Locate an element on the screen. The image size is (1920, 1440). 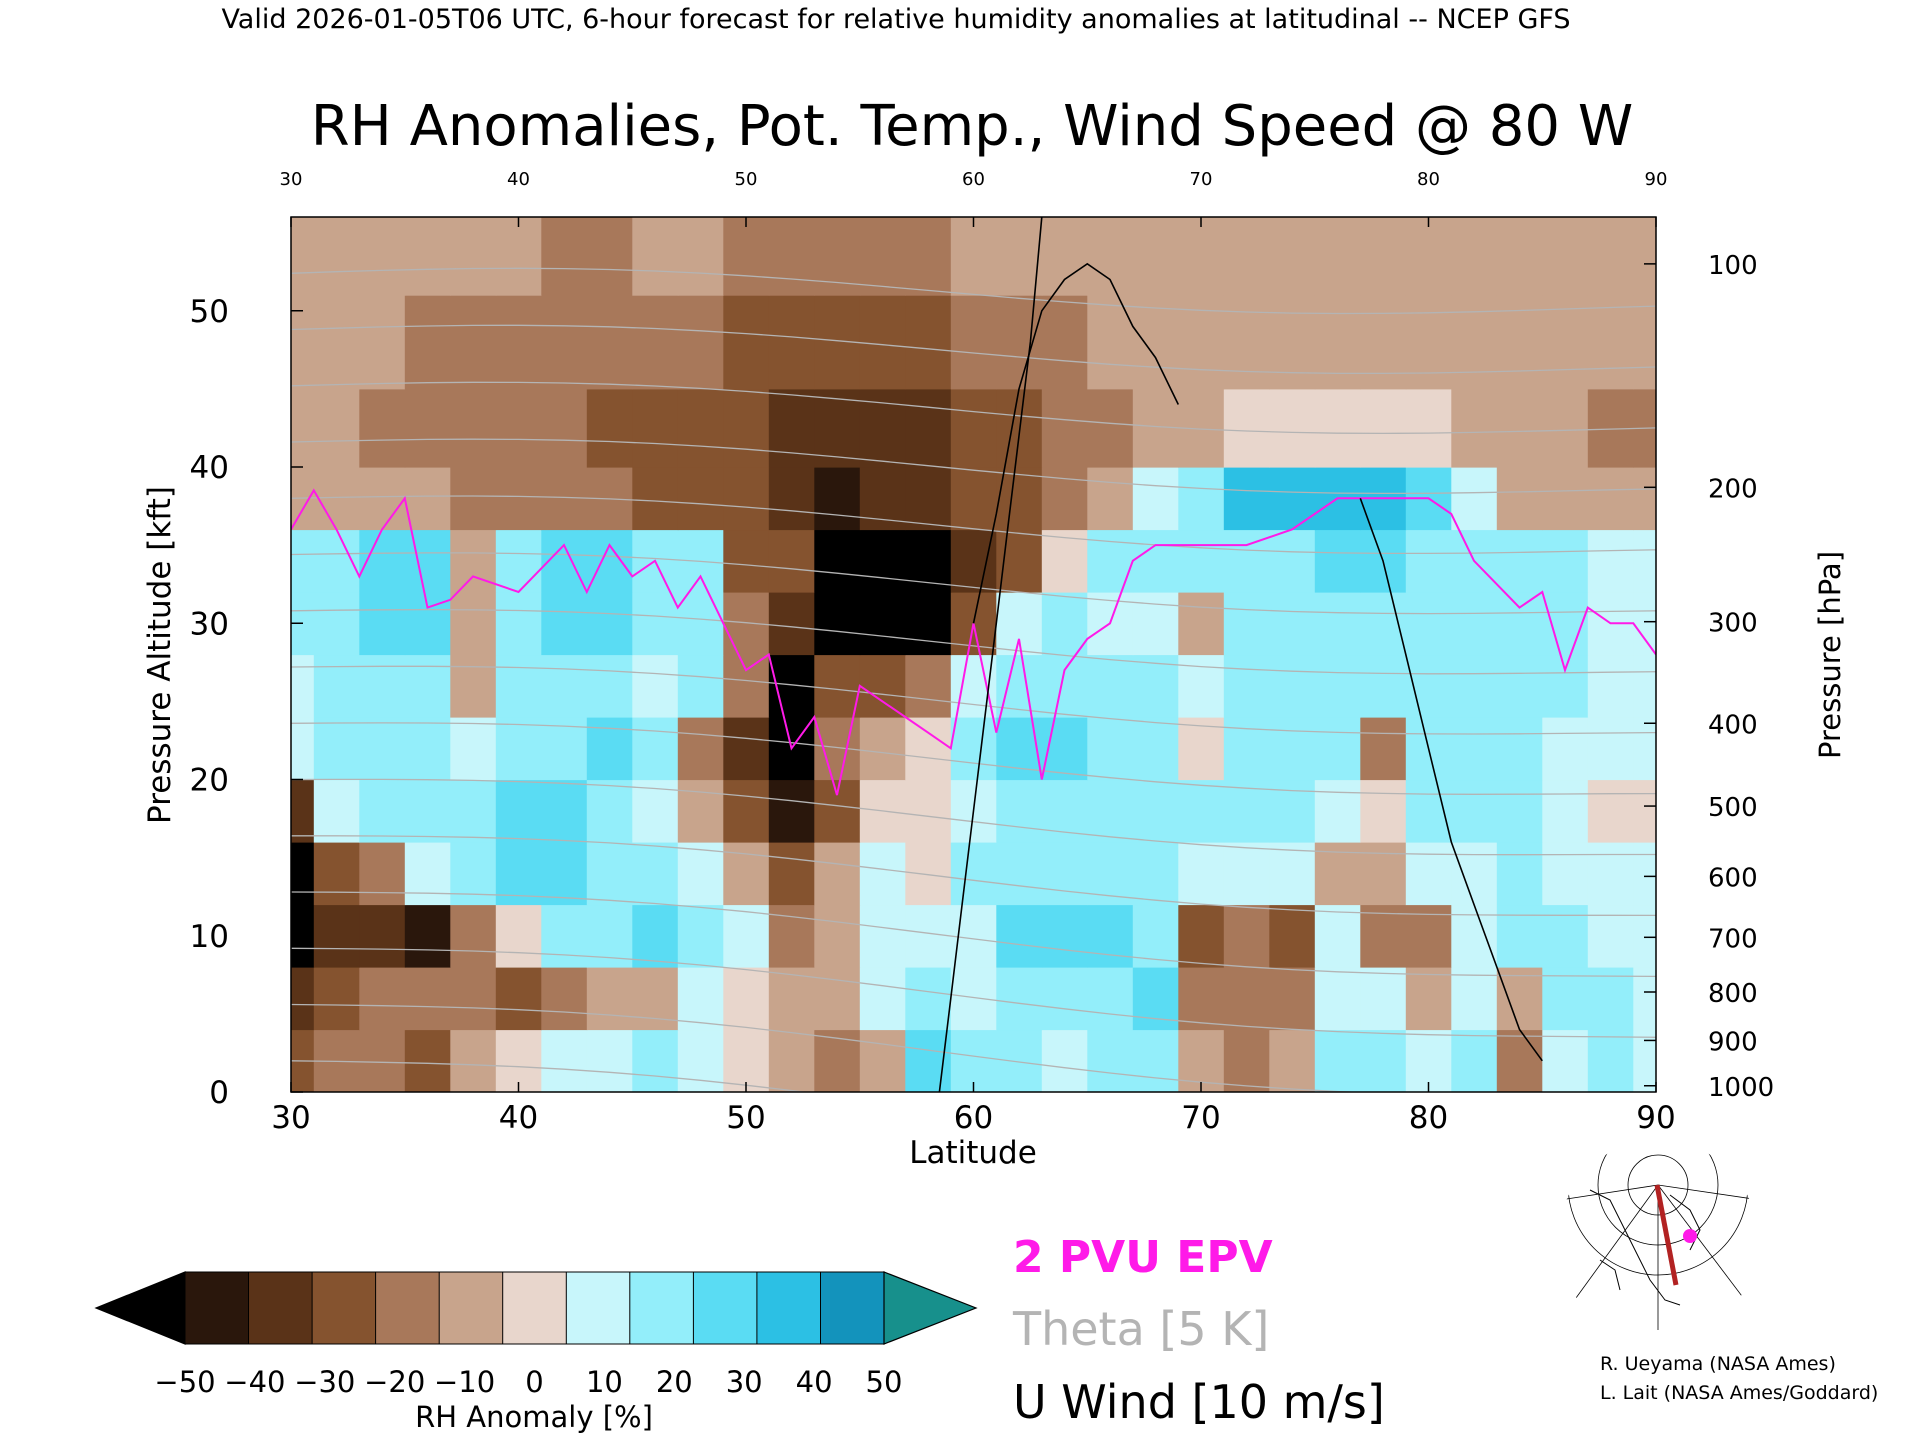
pressure-tick-label: 400 is located at coordinates (1733, 725).